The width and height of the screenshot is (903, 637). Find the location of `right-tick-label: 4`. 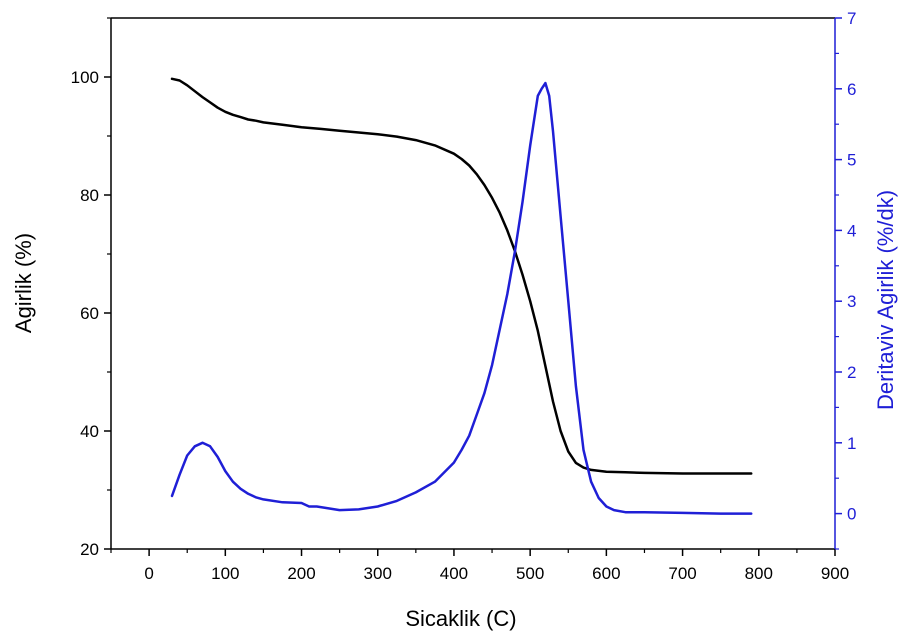

right-tick-label: 4 is located at coordinates (851, 230).